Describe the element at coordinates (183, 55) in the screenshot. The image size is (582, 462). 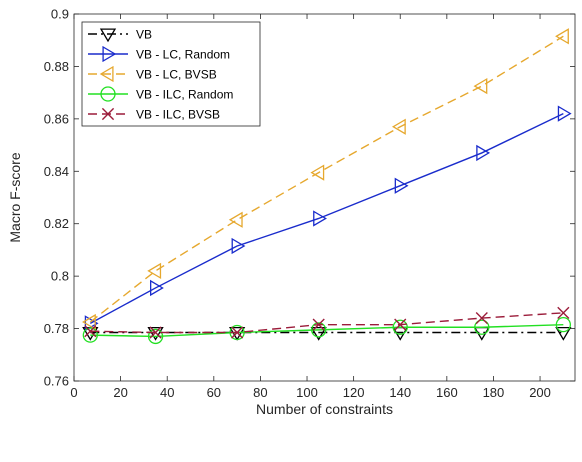
I see `legend-label: VB - LC, Random` at that location.